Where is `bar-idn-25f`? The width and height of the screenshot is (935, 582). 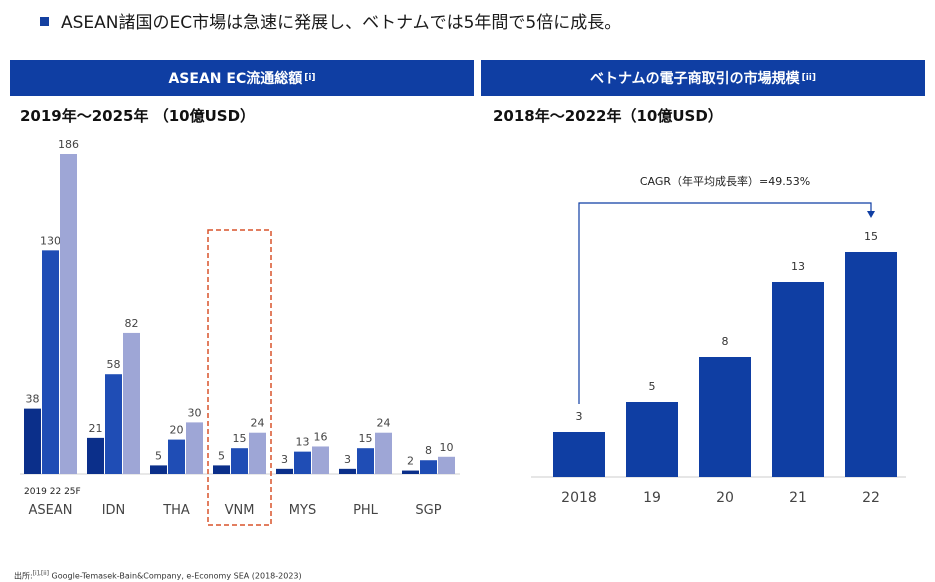
bar-idn-25f is located at coordinates (131, 403).